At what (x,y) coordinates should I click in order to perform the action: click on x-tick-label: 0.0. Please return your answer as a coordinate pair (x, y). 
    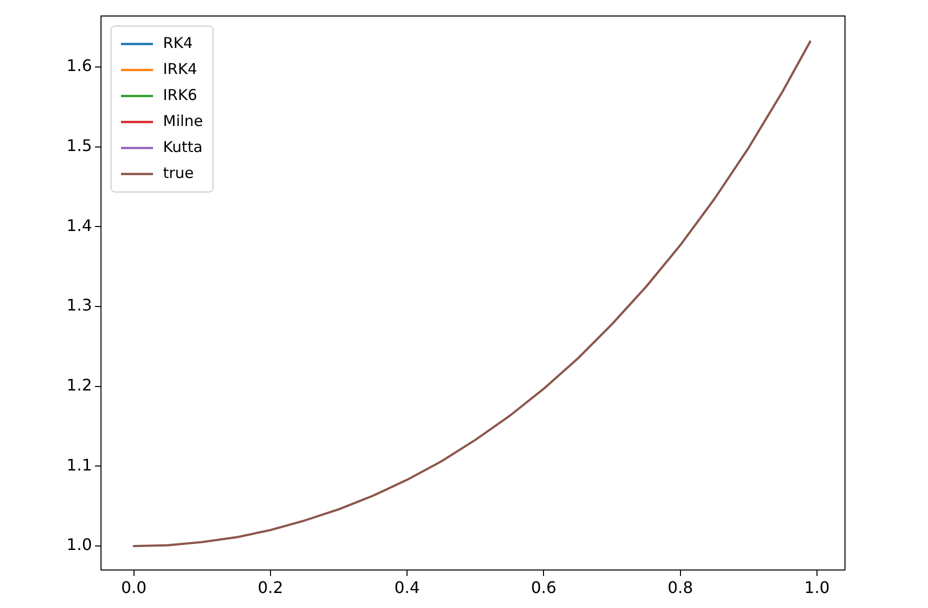
    Looking at the image, I should click on (134, 587).